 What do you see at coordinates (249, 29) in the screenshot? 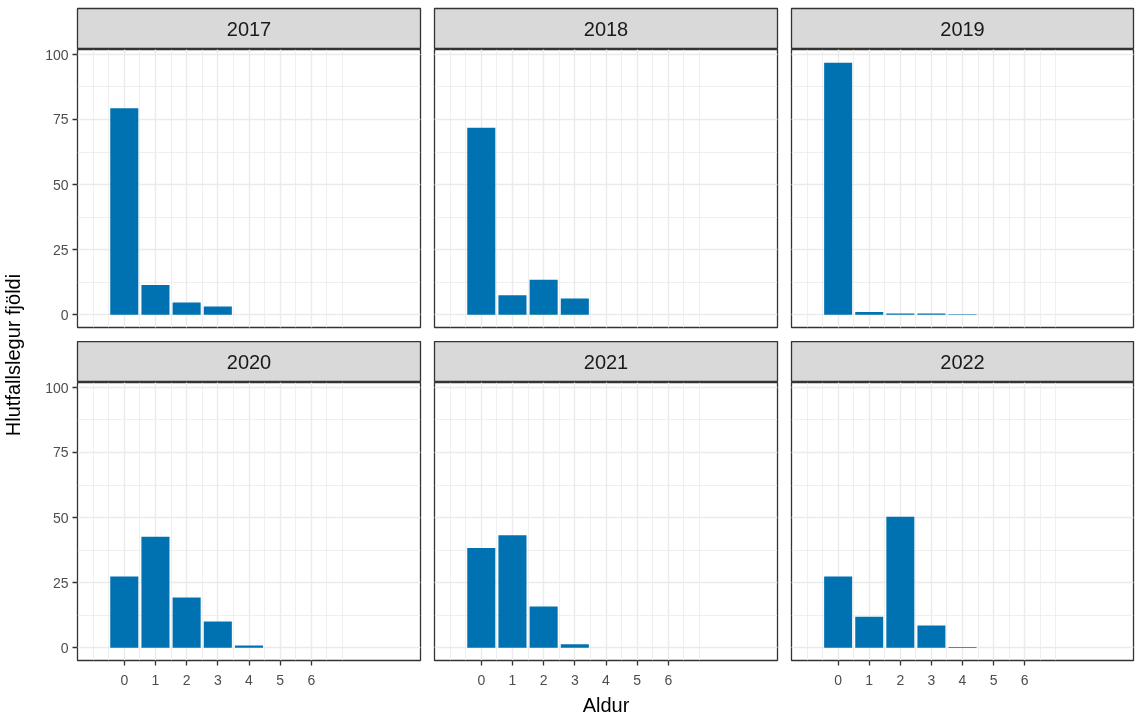
I see `chart-title: 2017` at bounding box center [249, 29].